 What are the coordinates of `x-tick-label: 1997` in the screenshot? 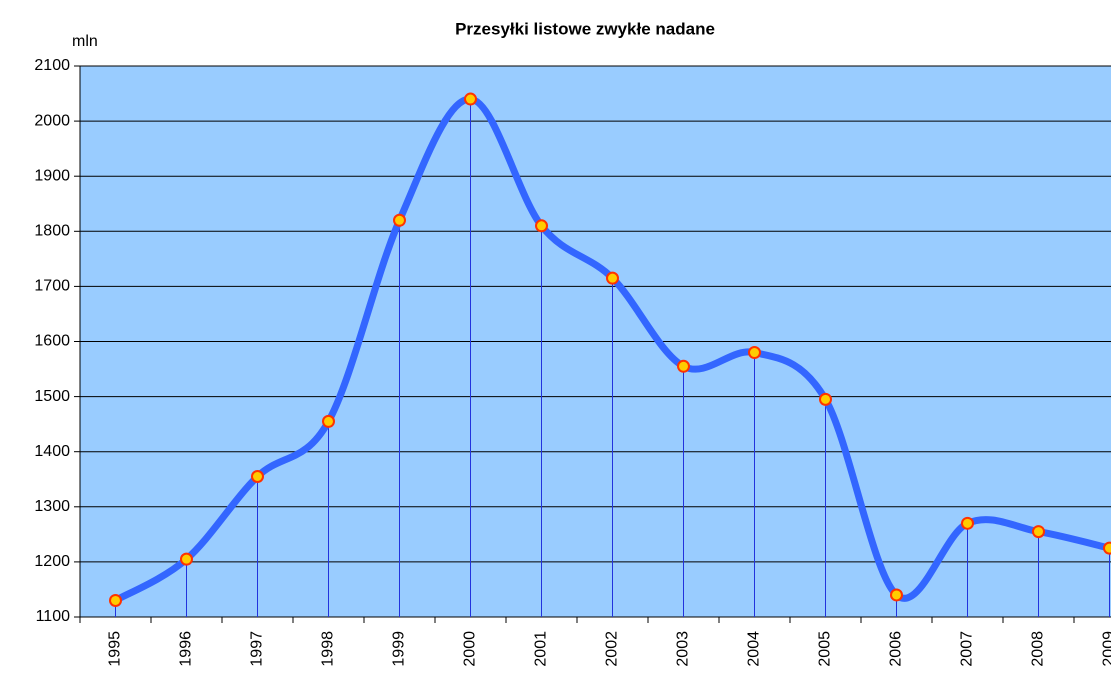 It's located at (257, 649).